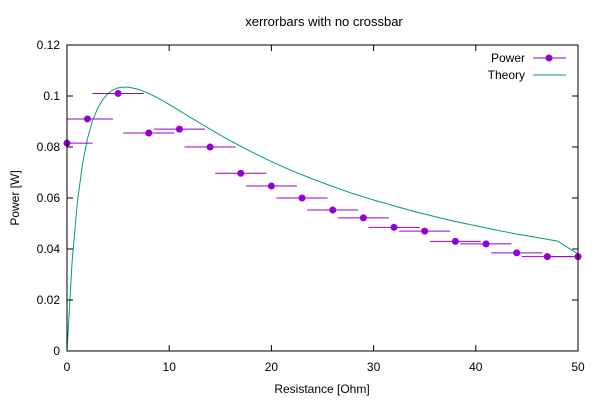 The image size is (600, 400). Describe the element at coordinates (56, 351) in the screenshot. I see `y-tick-label: 0` at that location.